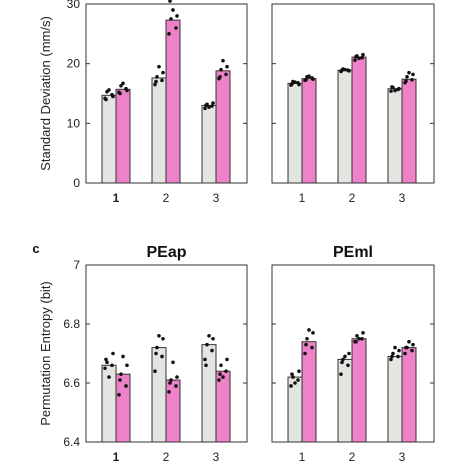 The width and height of the screenshot is (474, 474). Describe the element at coordinates (45, 93) in the screenshot. I see `y-axis-label: Standard Deviation (mm/s)` at that location.